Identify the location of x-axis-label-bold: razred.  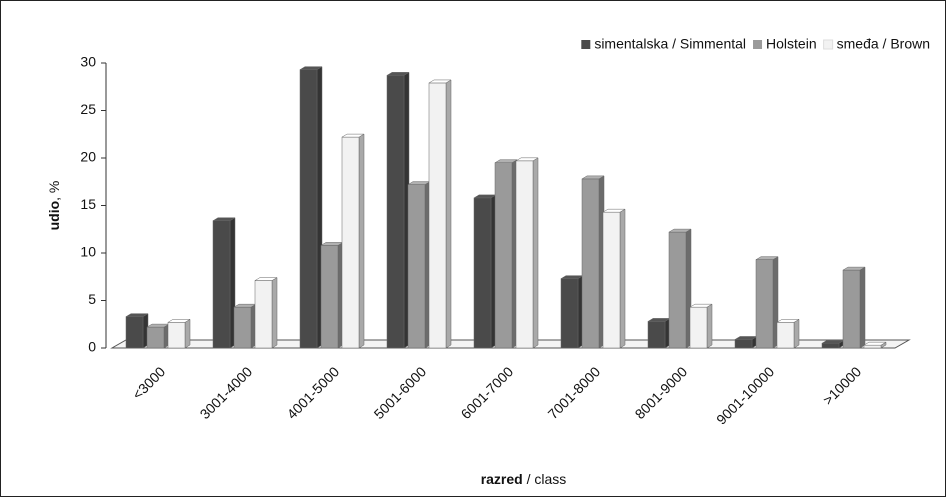
(502, 479).